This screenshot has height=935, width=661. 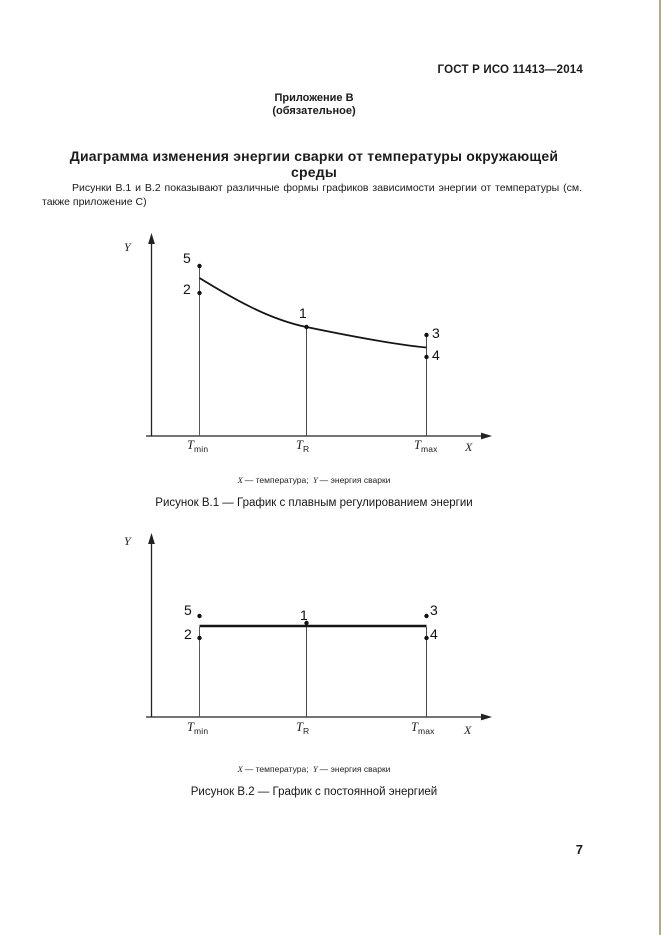 I want to click on fig2-axis-label-x: X, so click(x=468, y=730).